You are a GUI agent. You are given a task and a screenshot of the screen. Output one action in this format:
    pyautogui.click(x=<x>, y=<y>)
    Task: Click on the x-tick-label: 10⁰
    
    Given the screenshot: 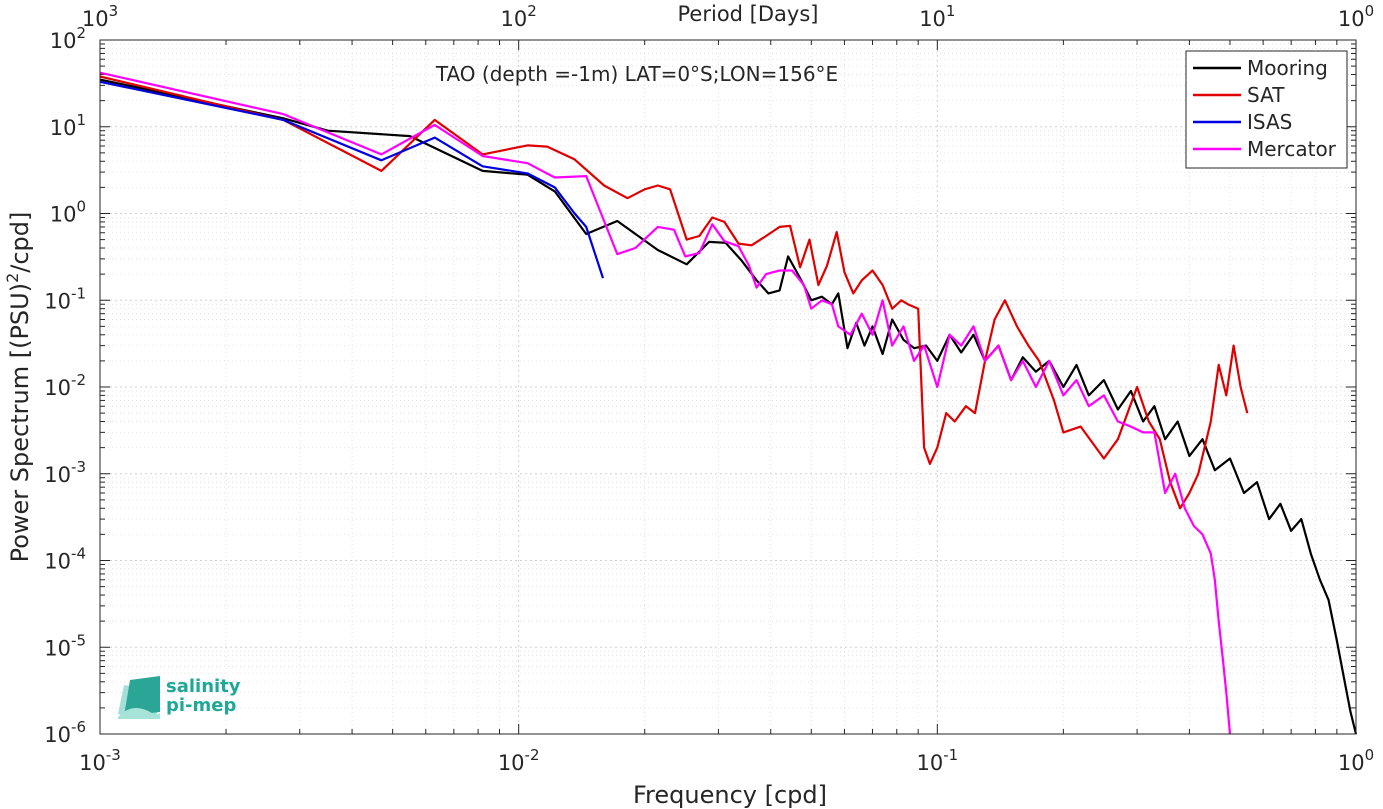 What is the action you would take?
    pyautogui.click(x=1356, y=760)
    